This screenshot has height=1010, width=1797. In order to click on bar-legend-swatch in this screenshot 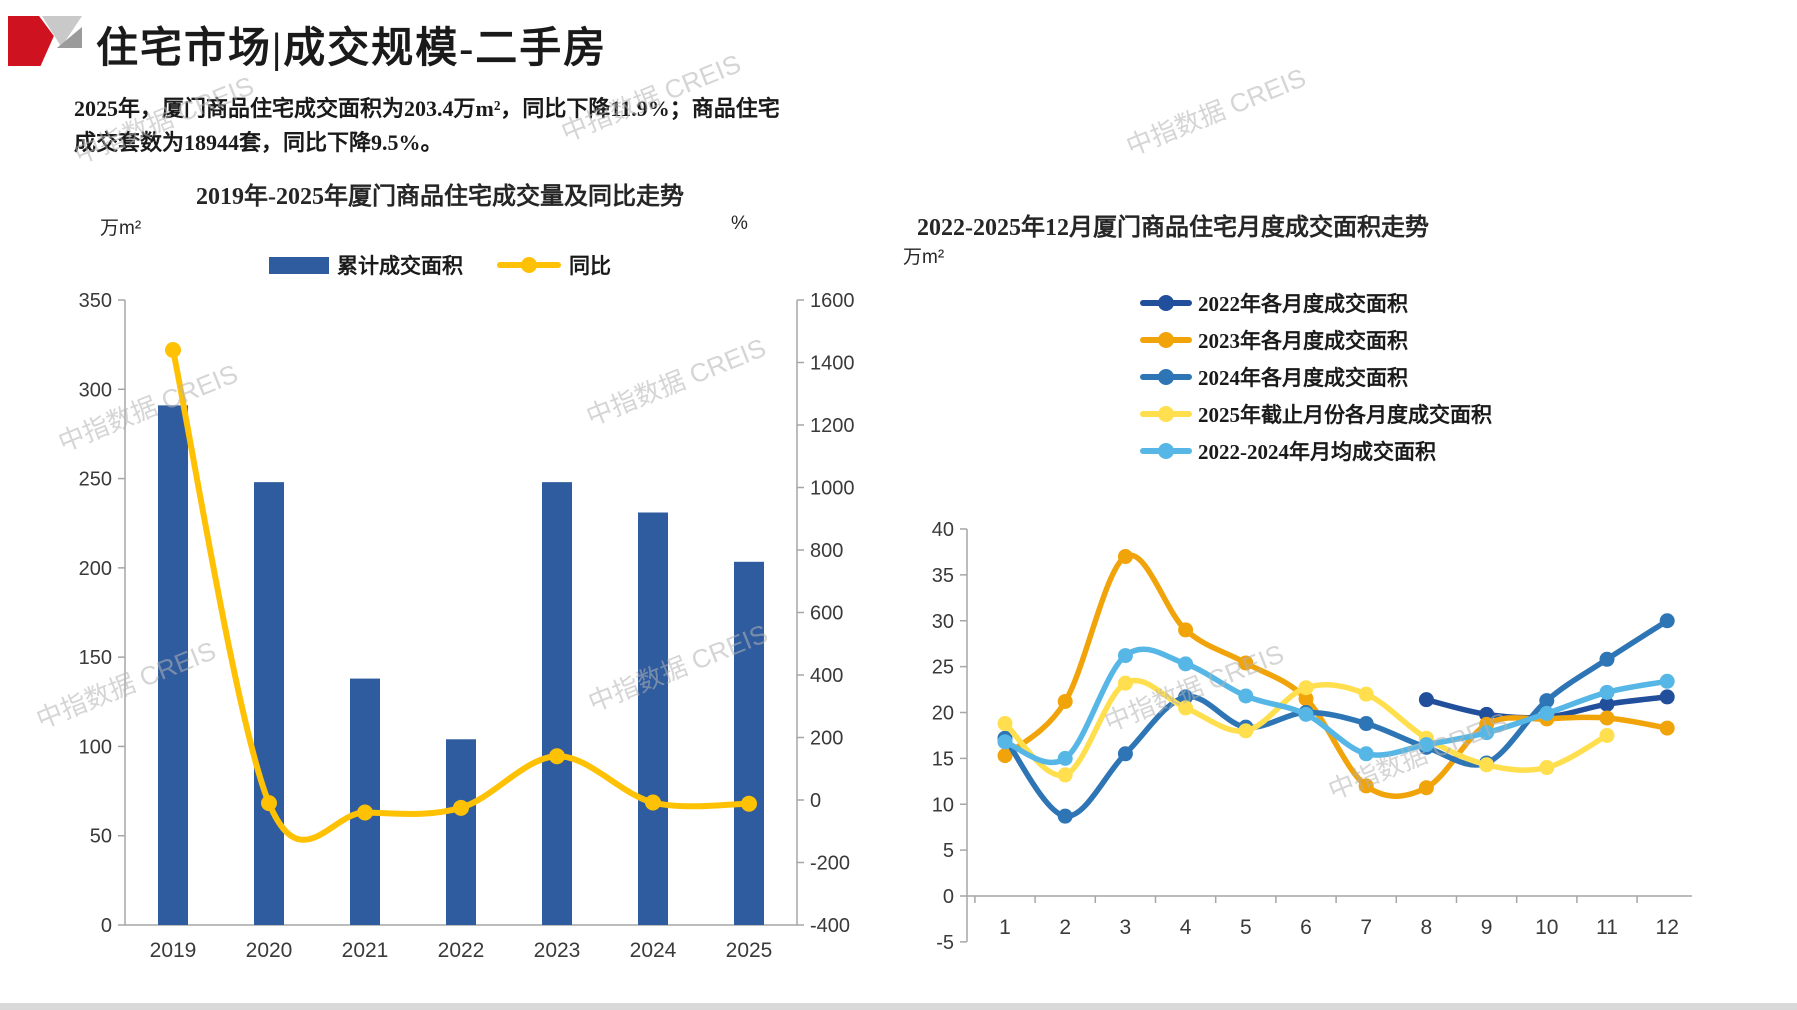, I will do `click(299, 265)`.